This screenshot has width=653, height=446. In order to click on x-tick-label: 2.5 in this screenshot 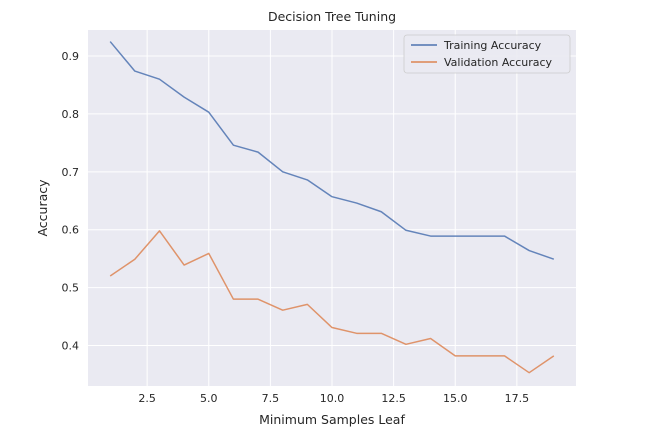, I will do `click(147, 398)`.